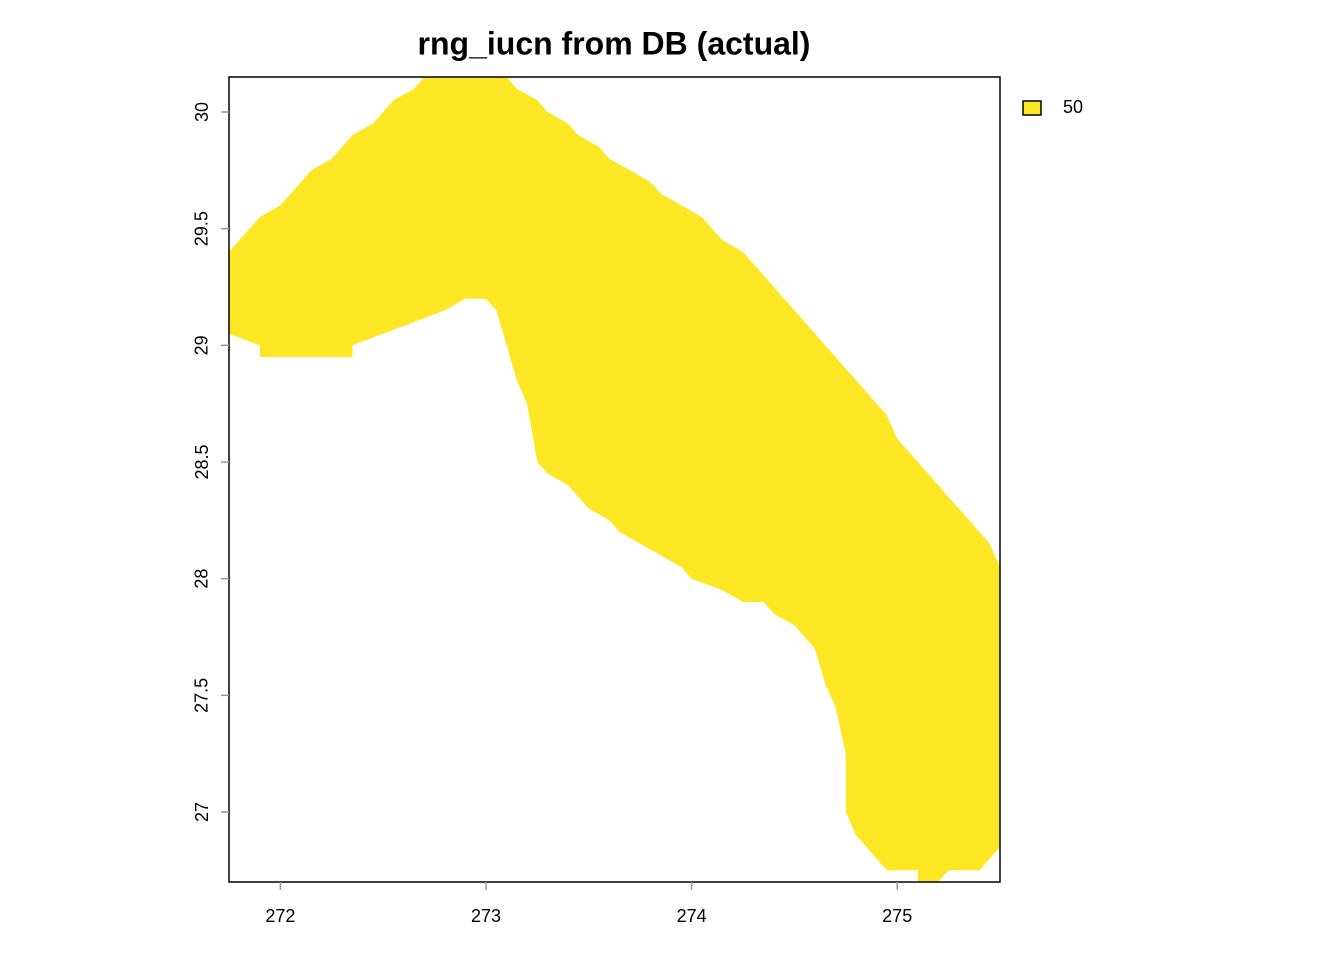  Describe the element at coordinates (202, 579) in the screenshot. I see `y-tick-label: 28` at that location.